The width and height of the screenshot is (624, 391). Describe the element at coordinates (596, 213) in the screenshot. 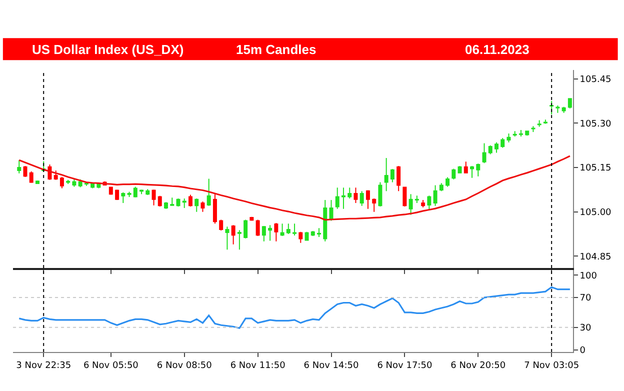

I see `y-tick-label: 105.00` at that location.